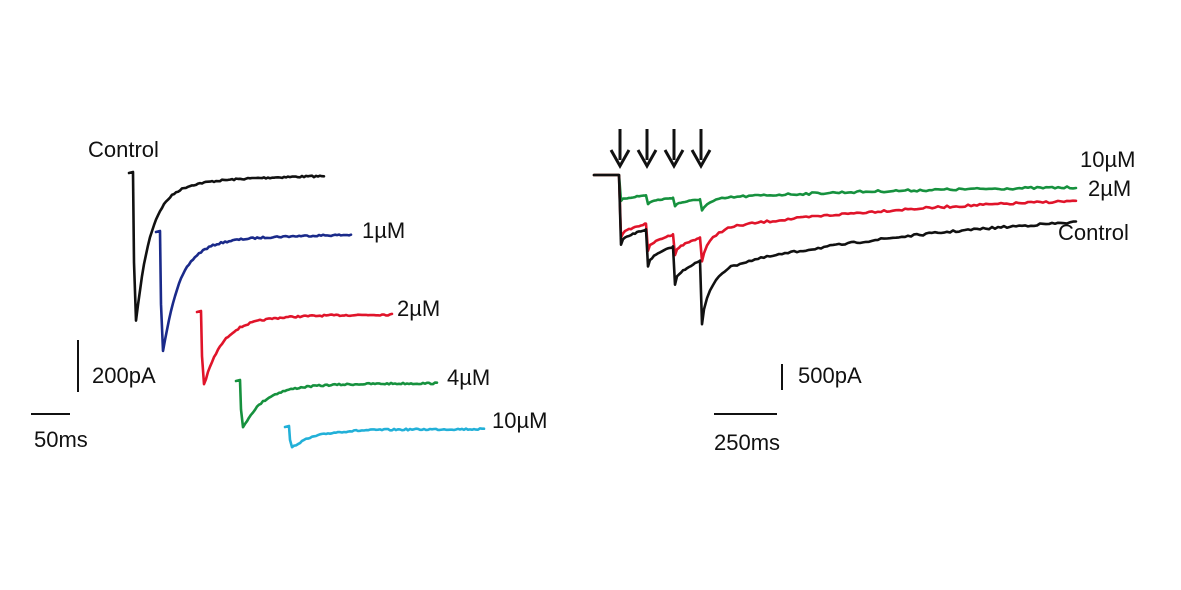  I want to click on train-trace-control, so click(835, 249).